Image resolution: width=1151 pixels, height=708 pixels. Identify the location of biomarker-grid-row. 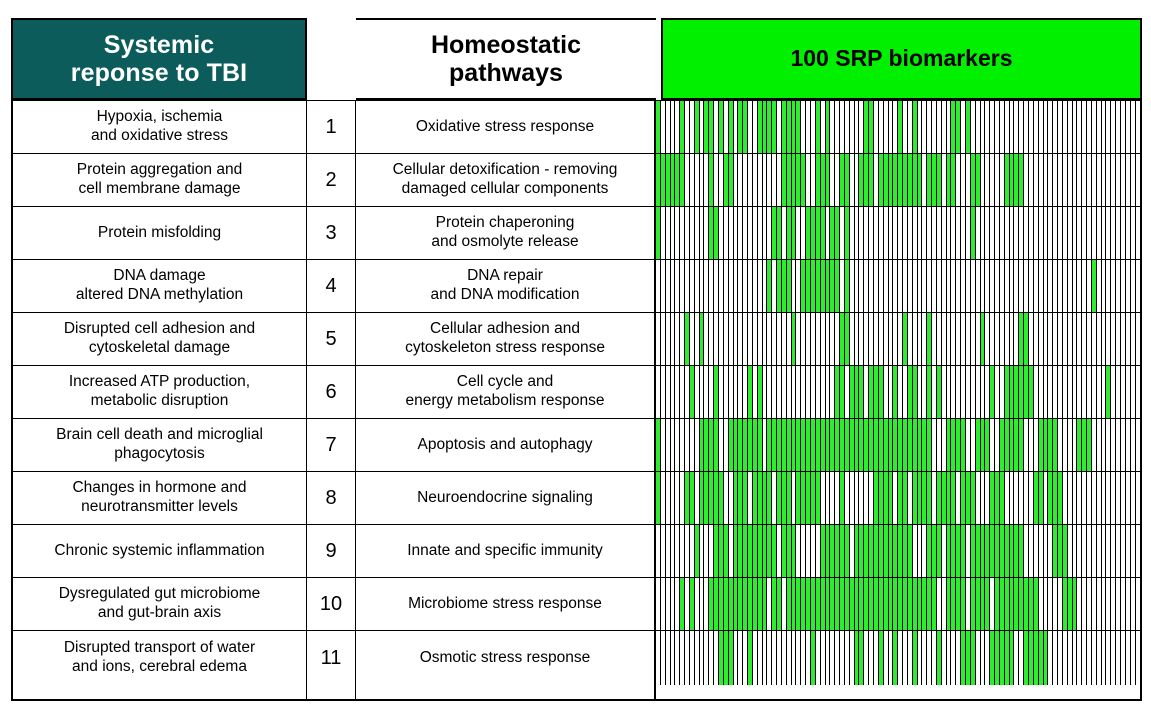
(898, 233).